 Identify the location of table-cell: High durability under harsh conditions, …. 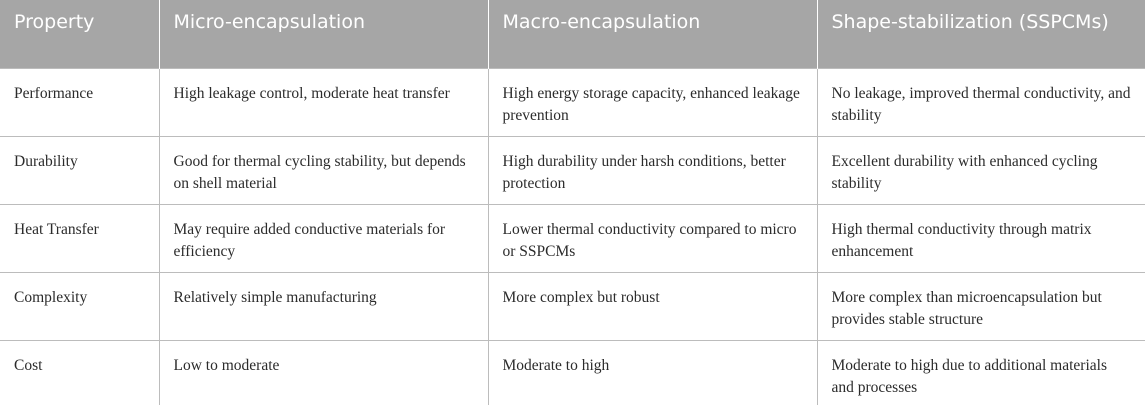
(652, 170).